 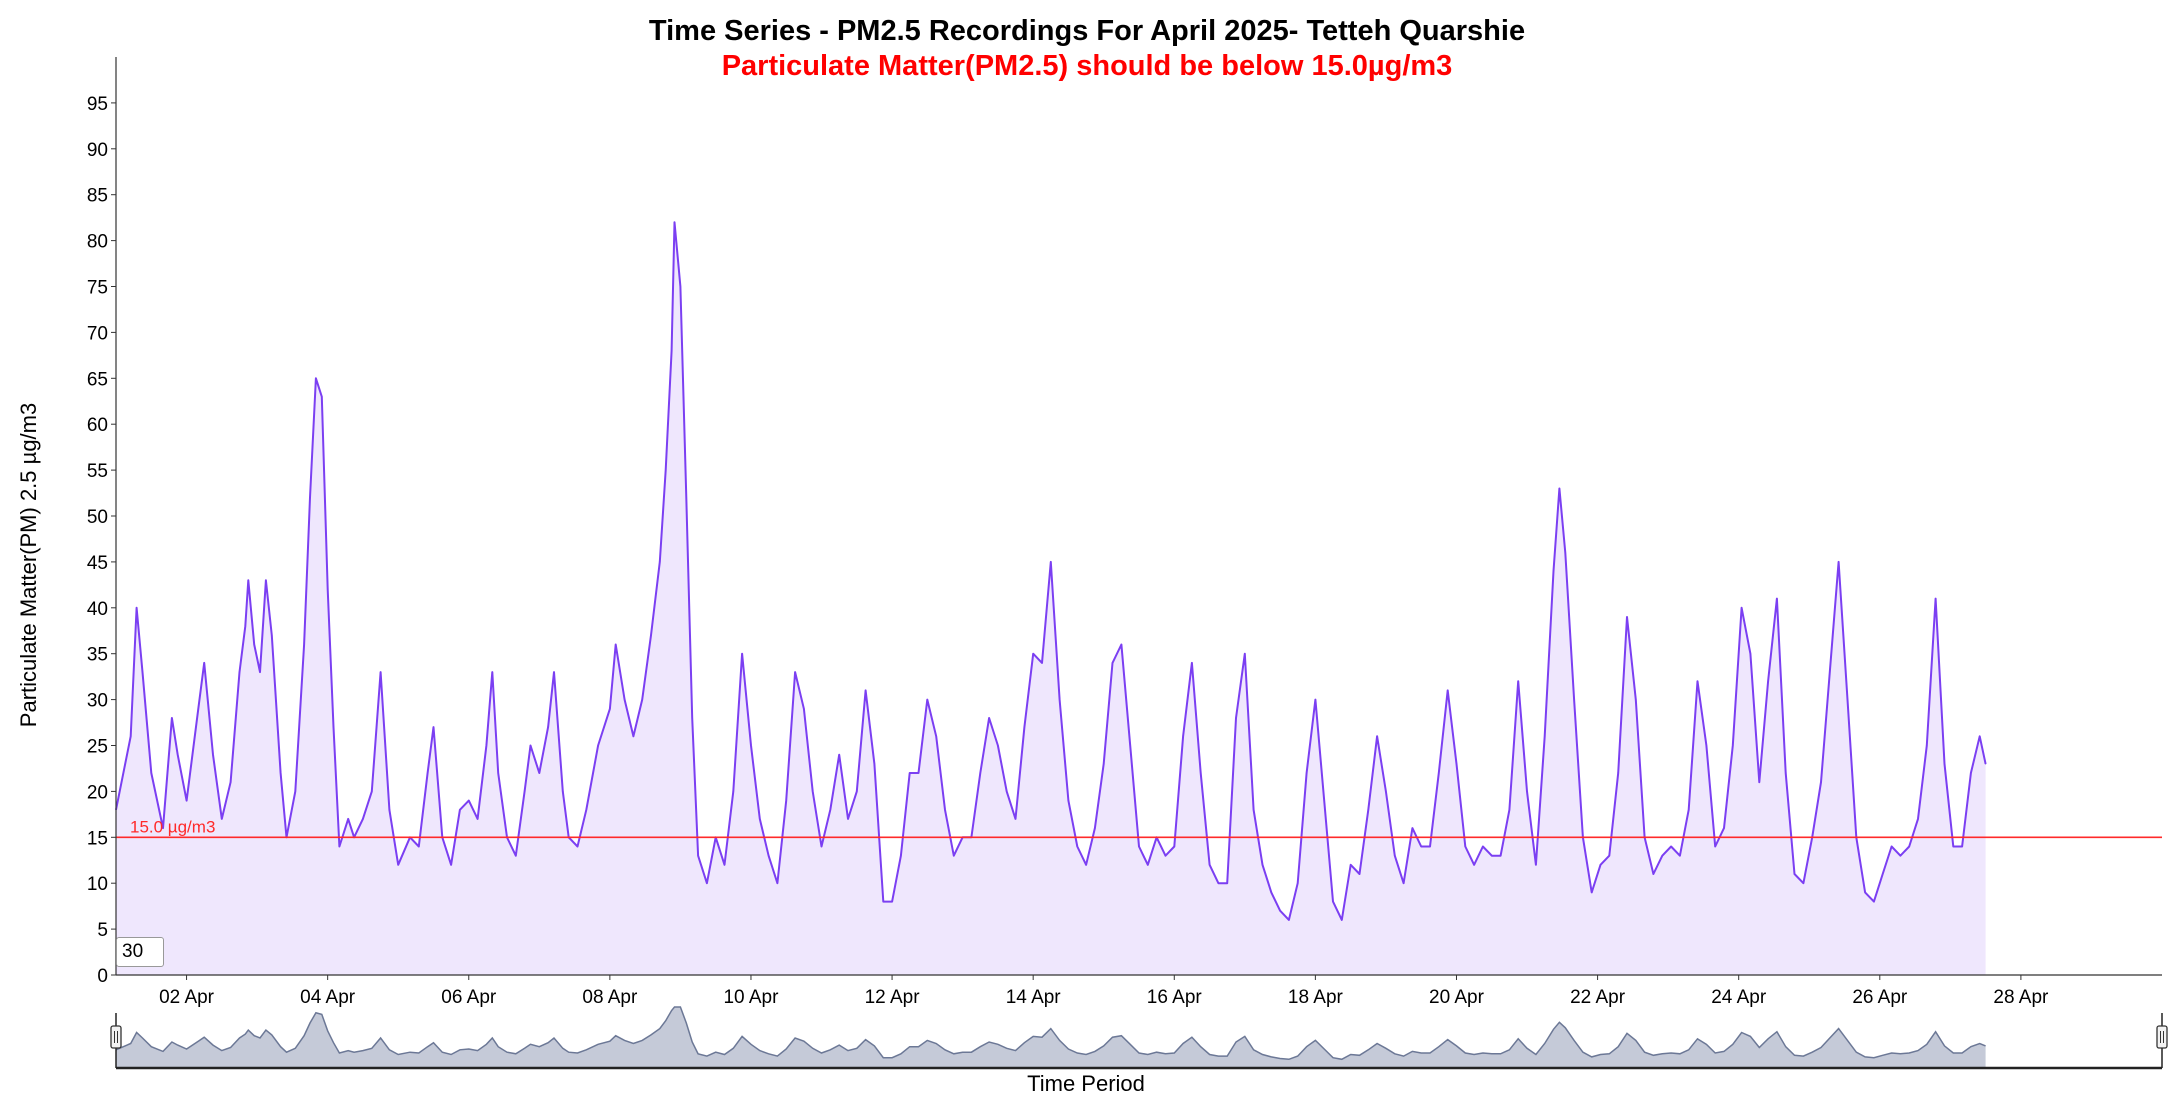 I want to click on navigator, so click(x=1139, y=1038).